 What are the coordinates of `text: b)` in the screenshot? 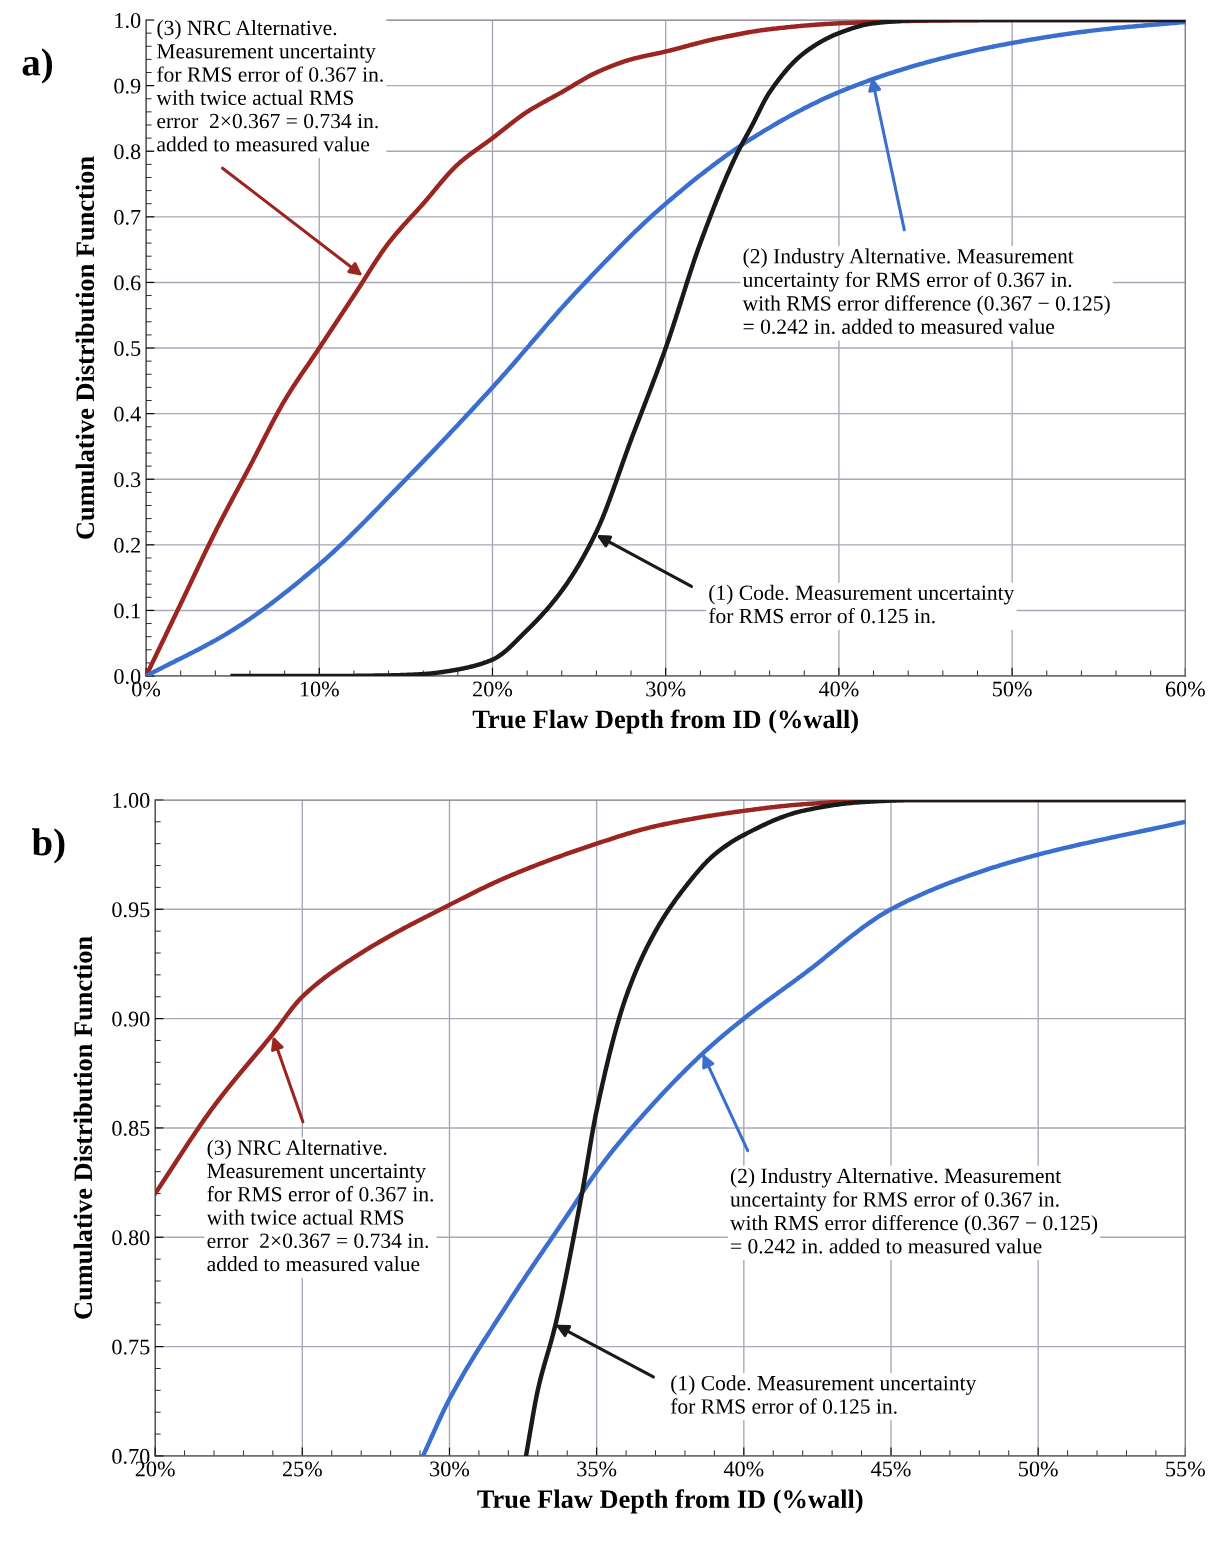 It's located at (48, 846).